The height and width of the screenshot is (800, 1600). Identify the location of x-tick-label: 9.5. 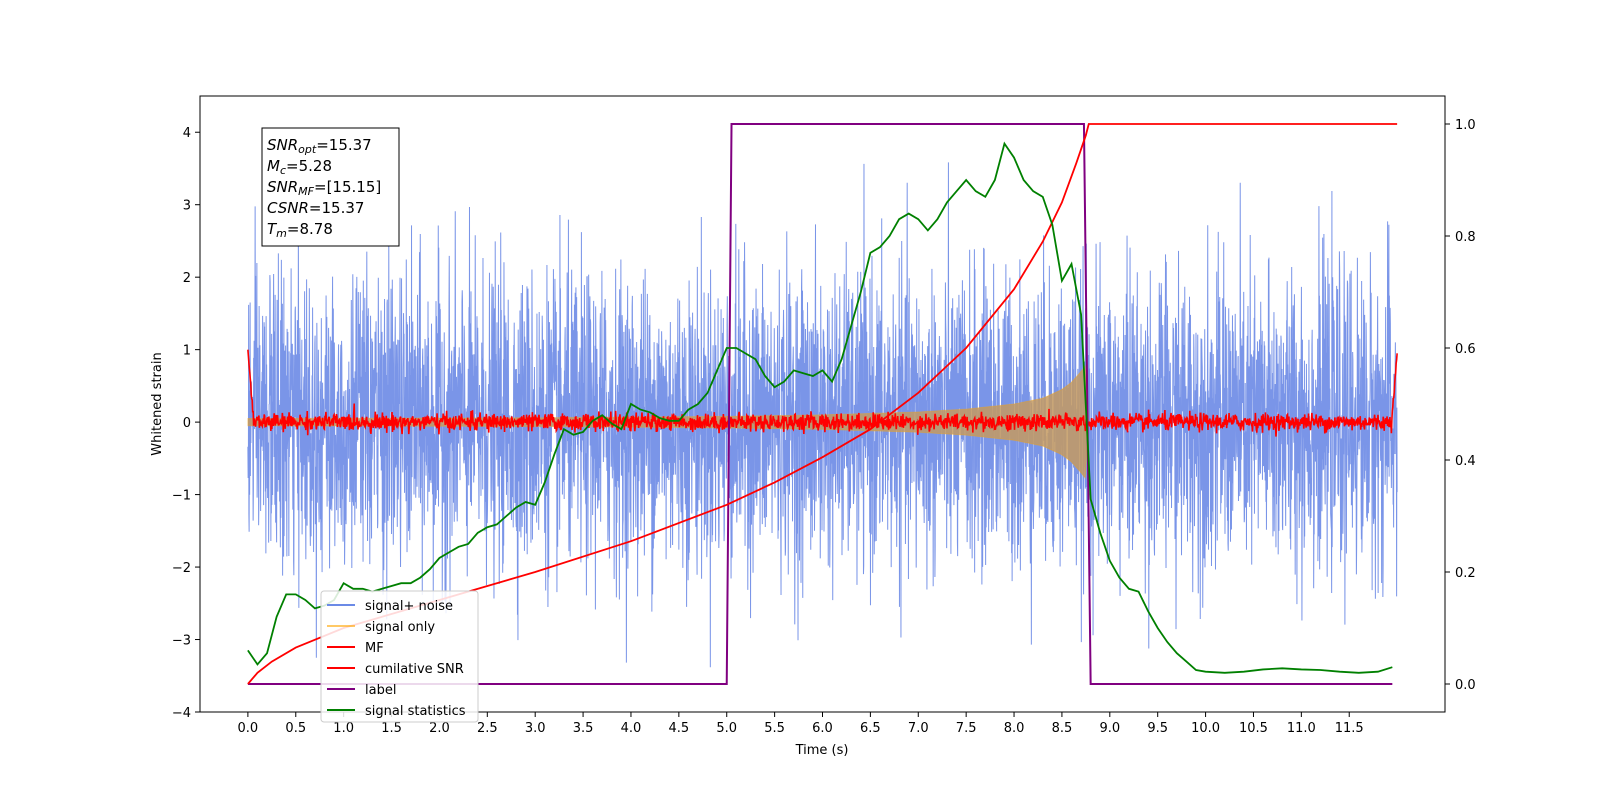
(1157, 728).